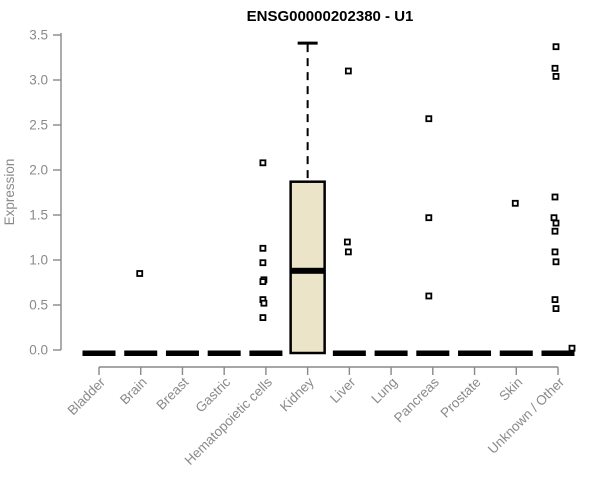 The width and height of the screenshot is (600, 500). What do you see at coordinates (384, 391) in the screenshot?
I see `x-category-label: Lung` at bounding box center [384, 391].